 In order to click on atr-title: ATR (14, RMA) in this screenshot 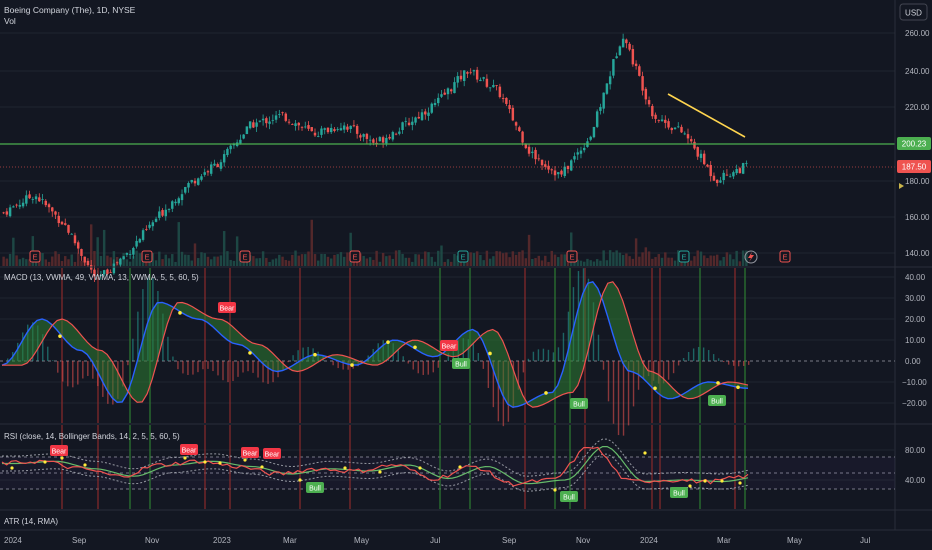, I will do `click(31, 521)`.